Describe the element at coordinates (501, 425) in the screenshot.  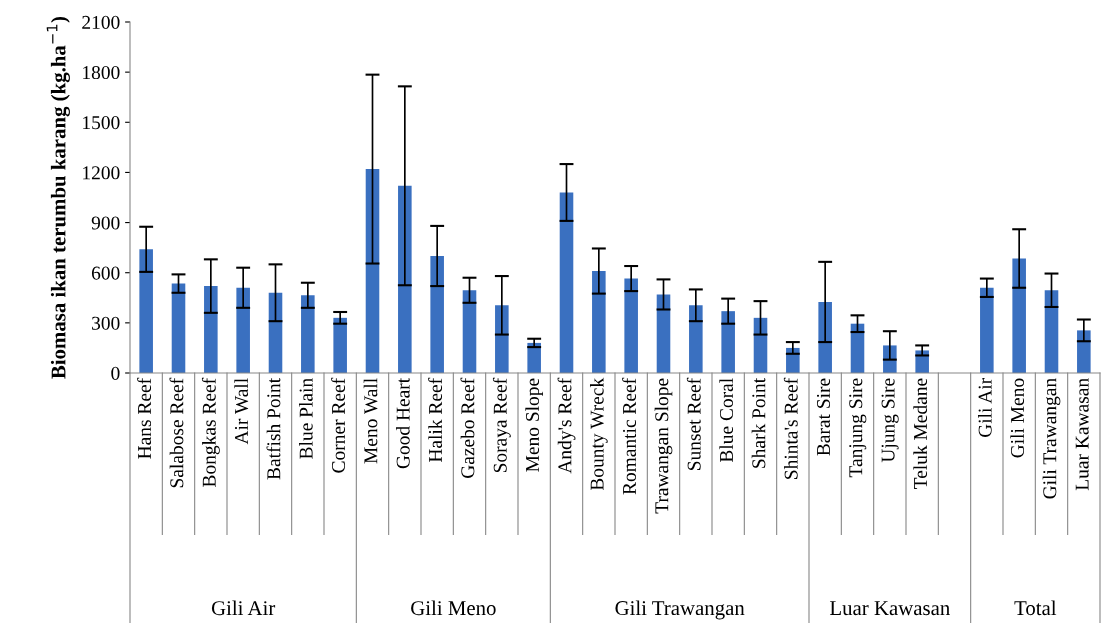
I see `x-tick-label: Soraya Reef` at that location.